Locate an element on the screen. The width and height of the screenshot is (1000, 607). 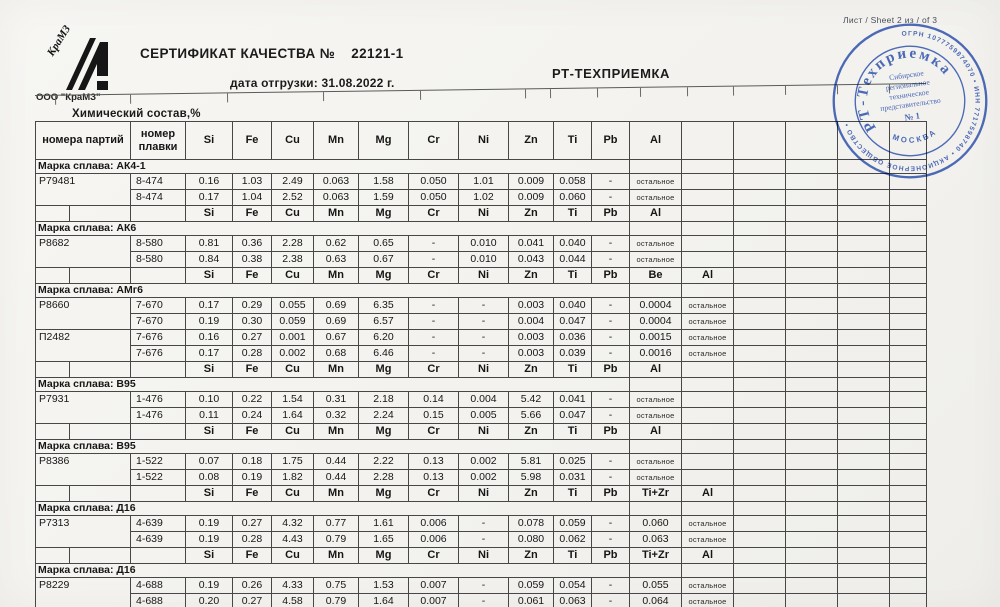
value-cell: 0.69 is located at coordinates (336, 321).